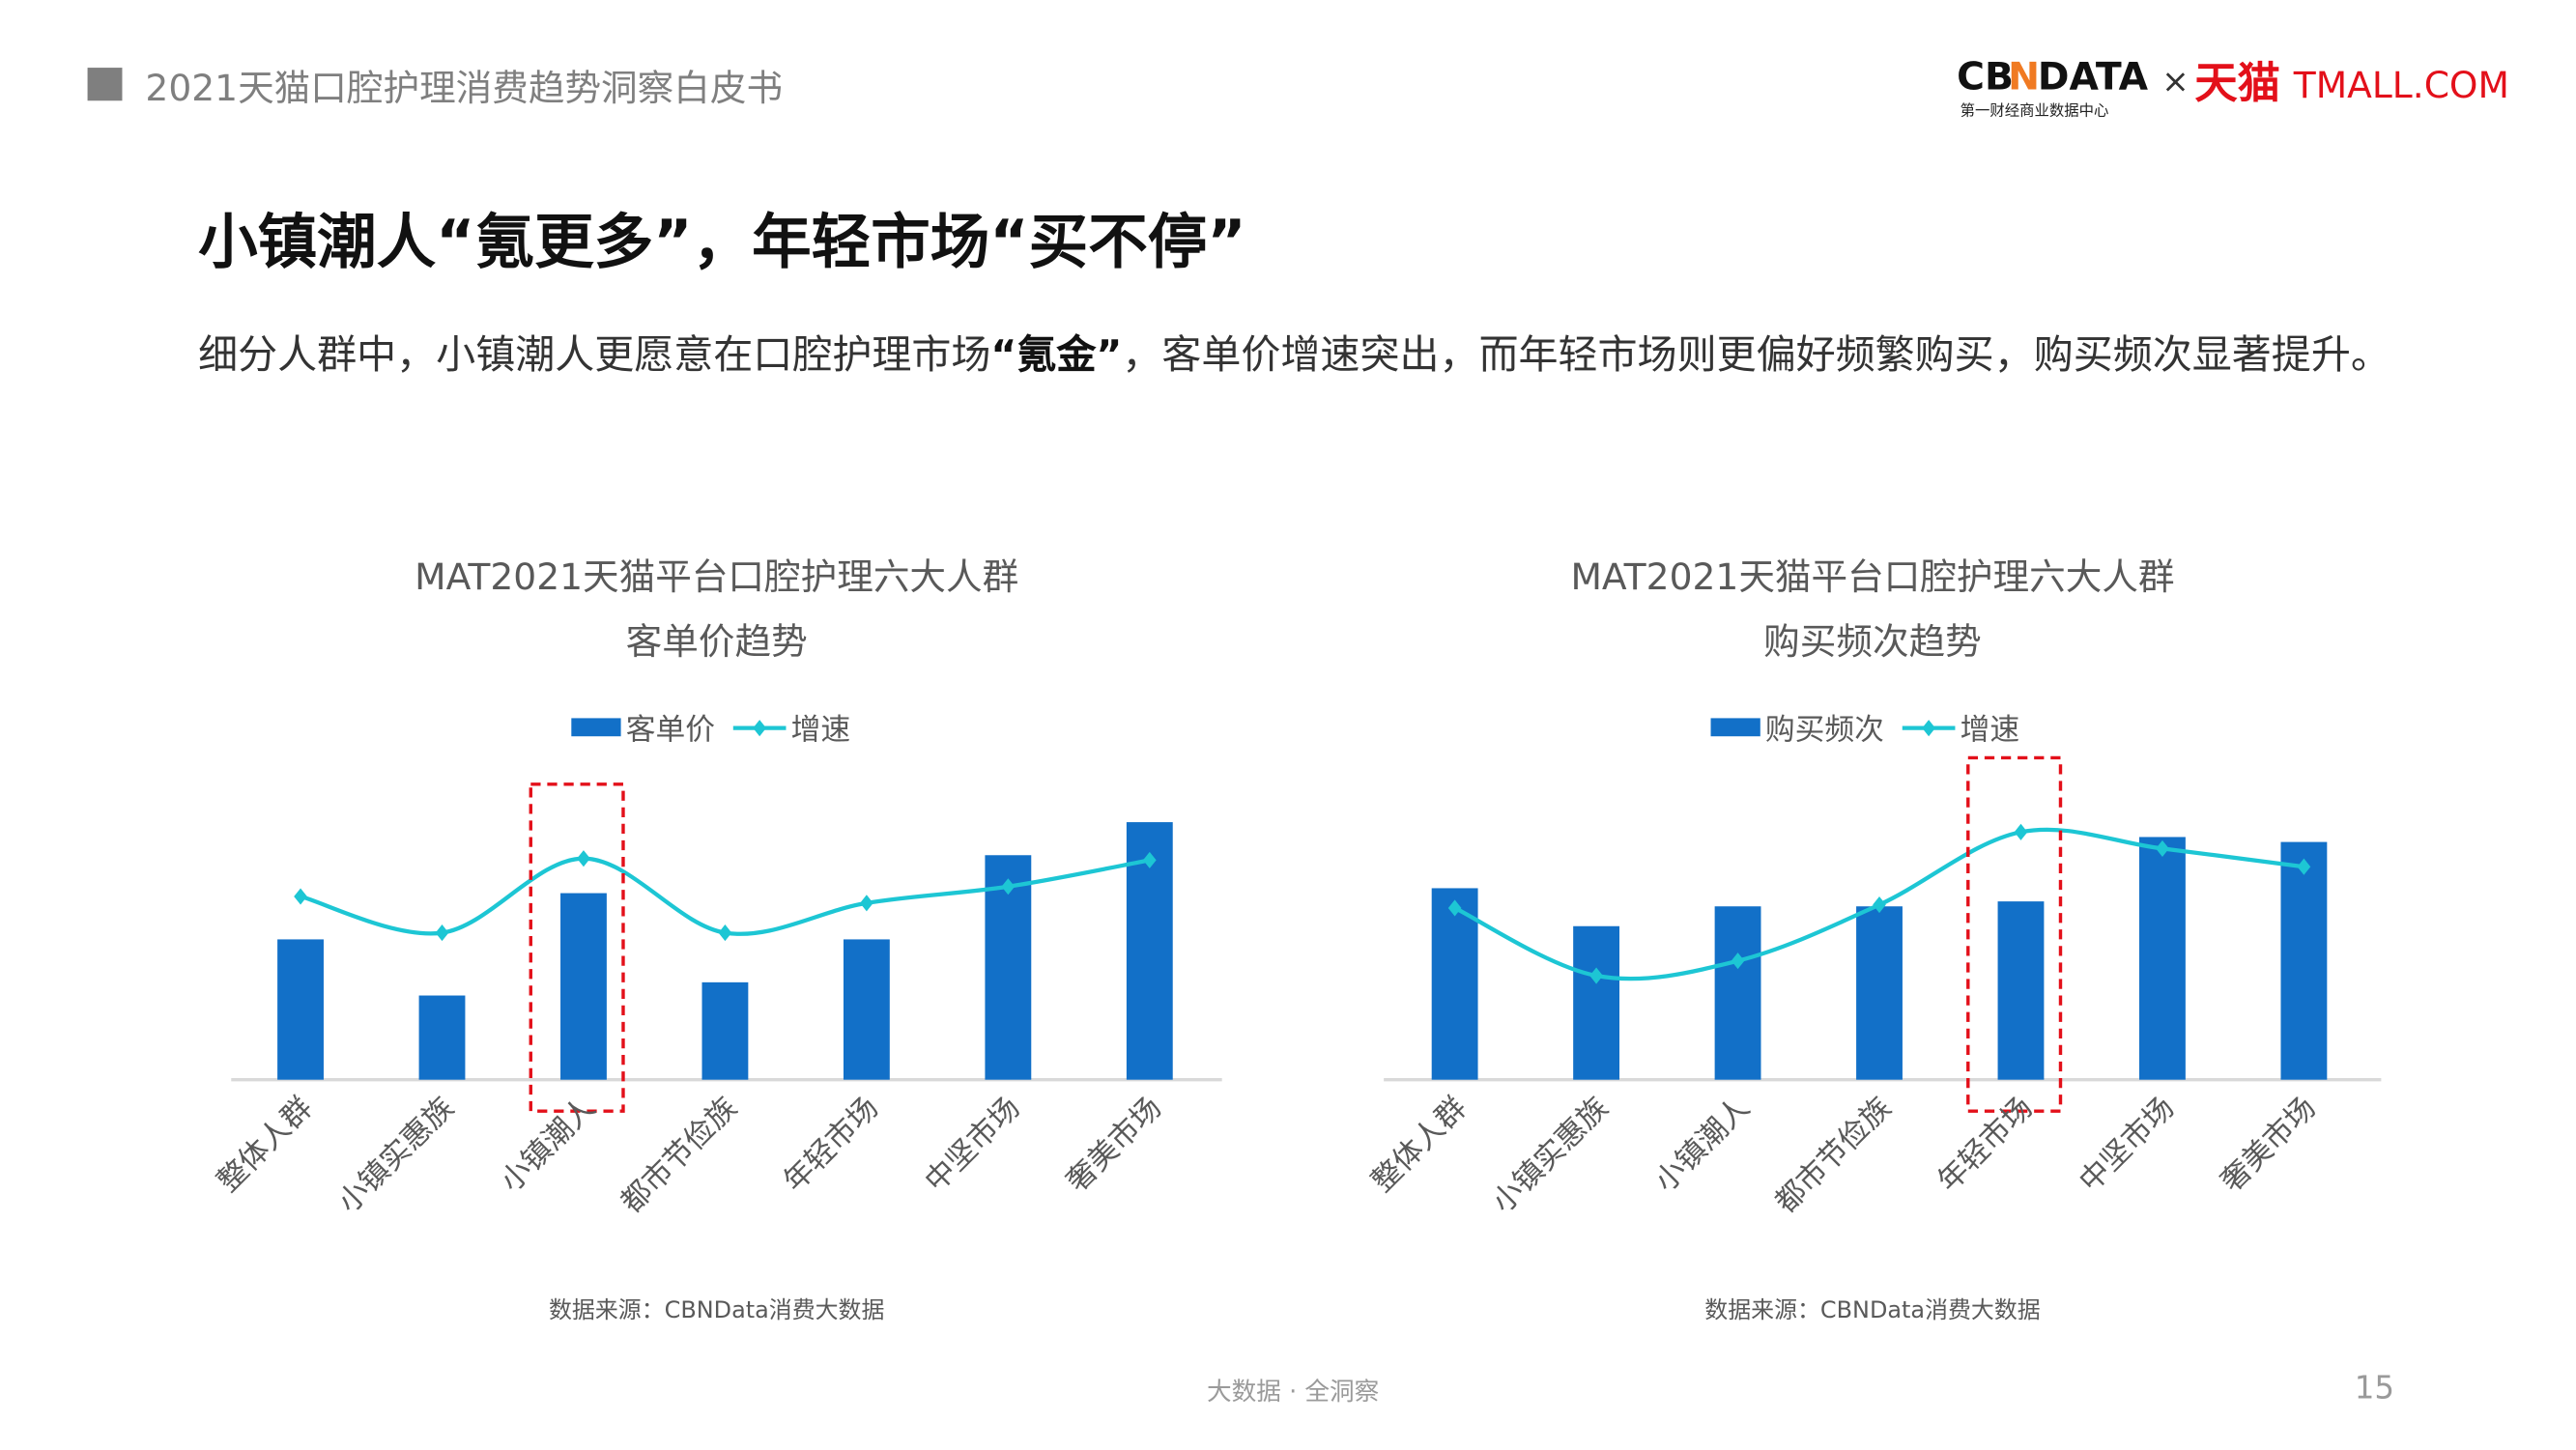  What do you see at coordinates (2237, 84) in the screenshot?
I see `svg-text: 天猫` at bounding box center [2237, 84].